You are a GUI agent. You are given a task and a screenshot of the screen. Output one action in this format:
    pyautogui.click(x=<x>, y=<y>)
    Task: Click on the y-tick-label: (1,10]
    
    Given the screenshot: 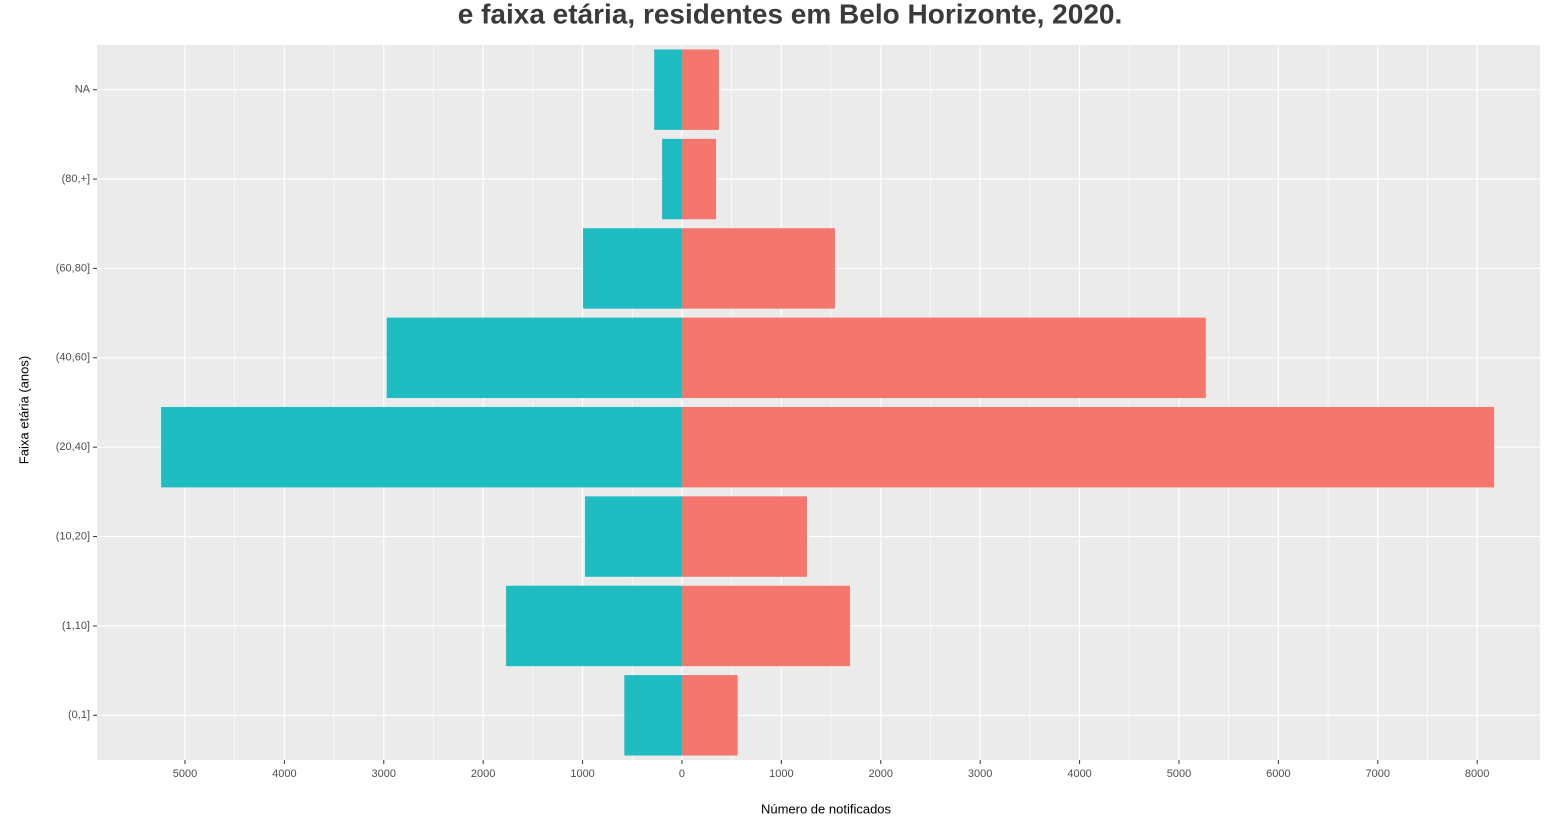 What is the action you would take?
    pyautogui.click(x=76, y=626)
    